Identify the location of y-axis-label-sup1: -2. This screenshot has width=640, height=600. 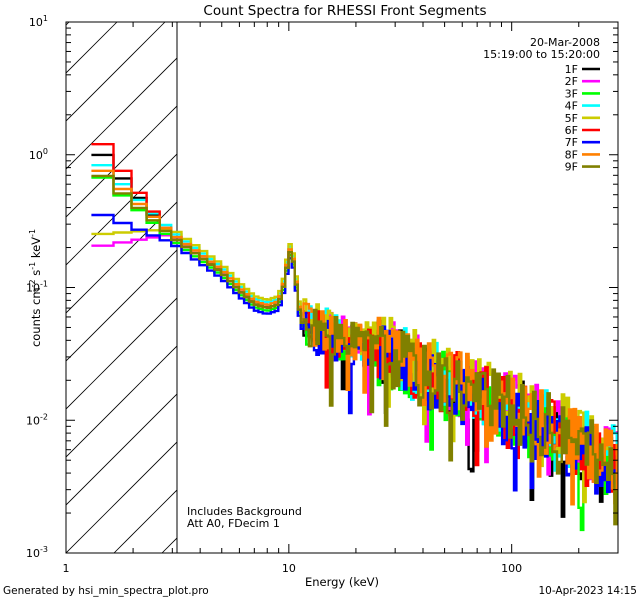
(32, 283).